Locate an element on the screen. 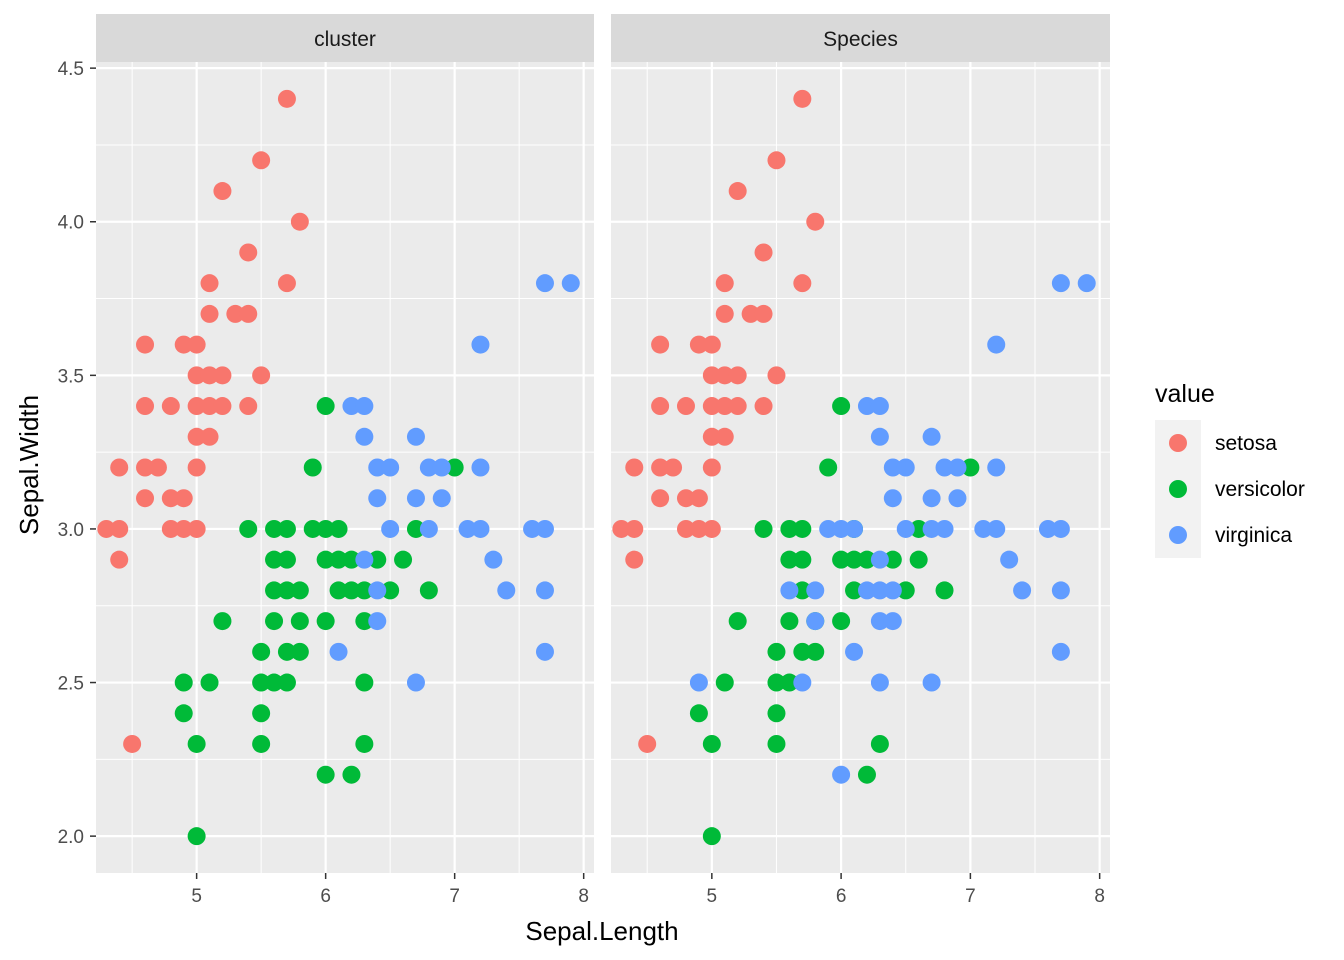  legend-swatch is located at coordinates (1178, 443).